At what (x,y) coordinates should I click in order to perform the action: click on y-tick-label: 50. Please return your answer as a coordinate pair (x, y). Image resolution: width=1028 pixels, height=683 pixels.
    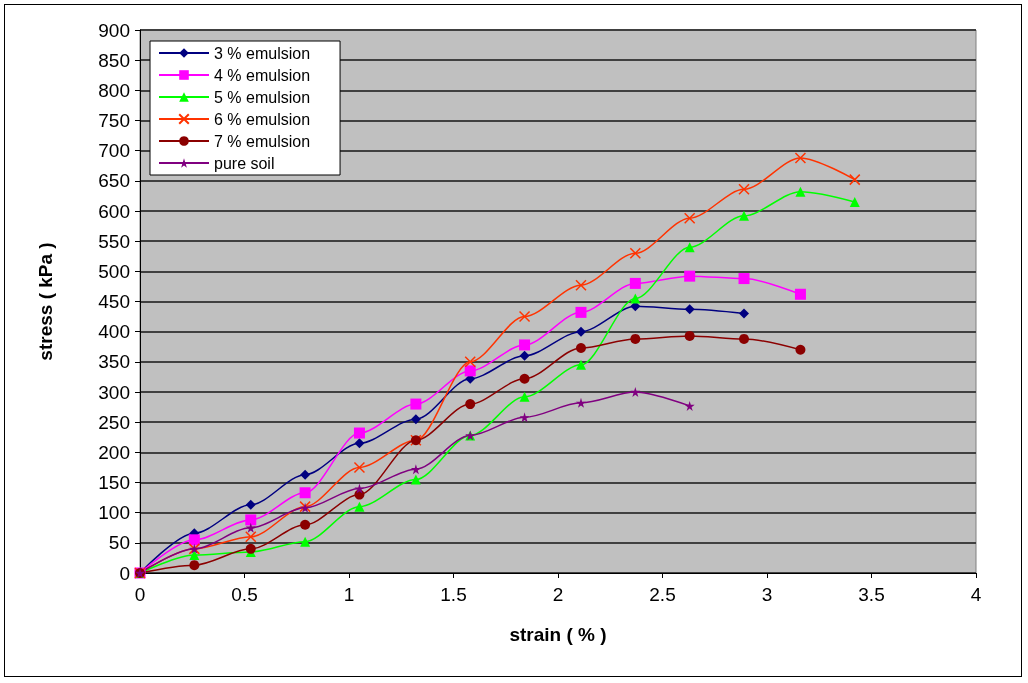
    Looking at the image, I should click on (119, 543).